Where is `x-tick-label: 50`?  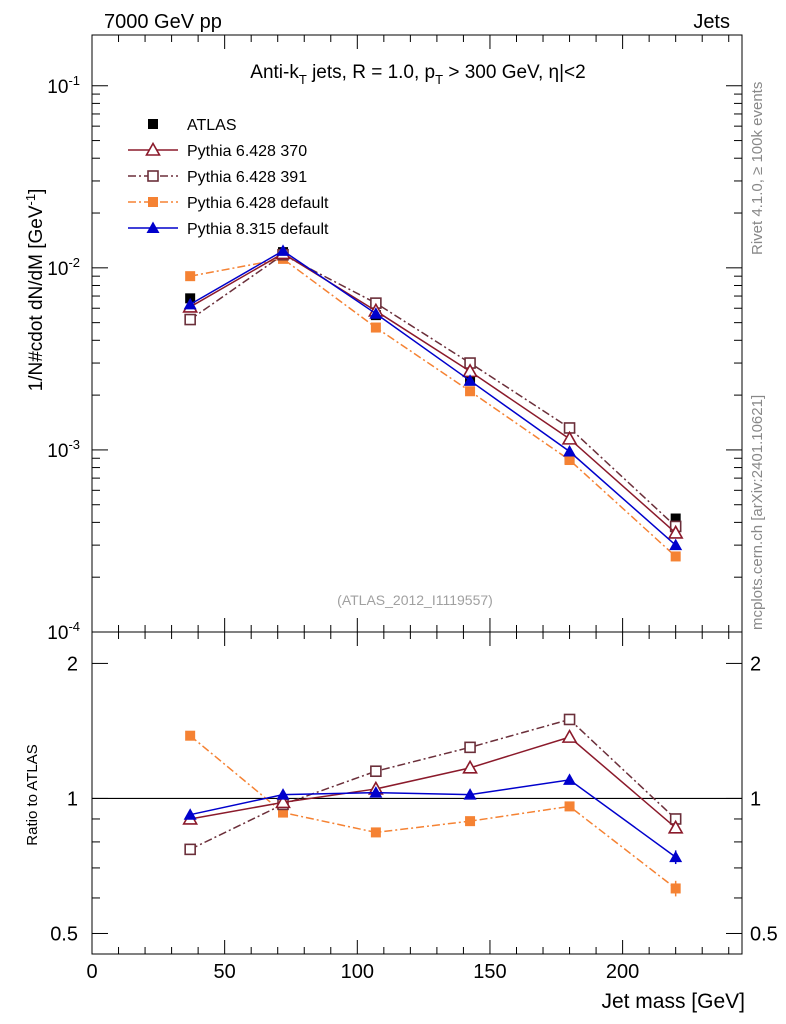 x-tick-label: 50 is located at coordinates (225, 972).